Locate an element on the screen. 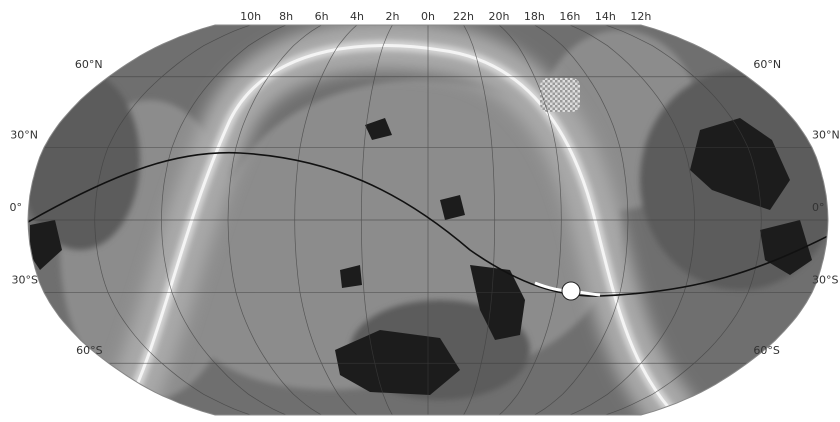  ra-label: 12h is located at coordinates (640, 16).